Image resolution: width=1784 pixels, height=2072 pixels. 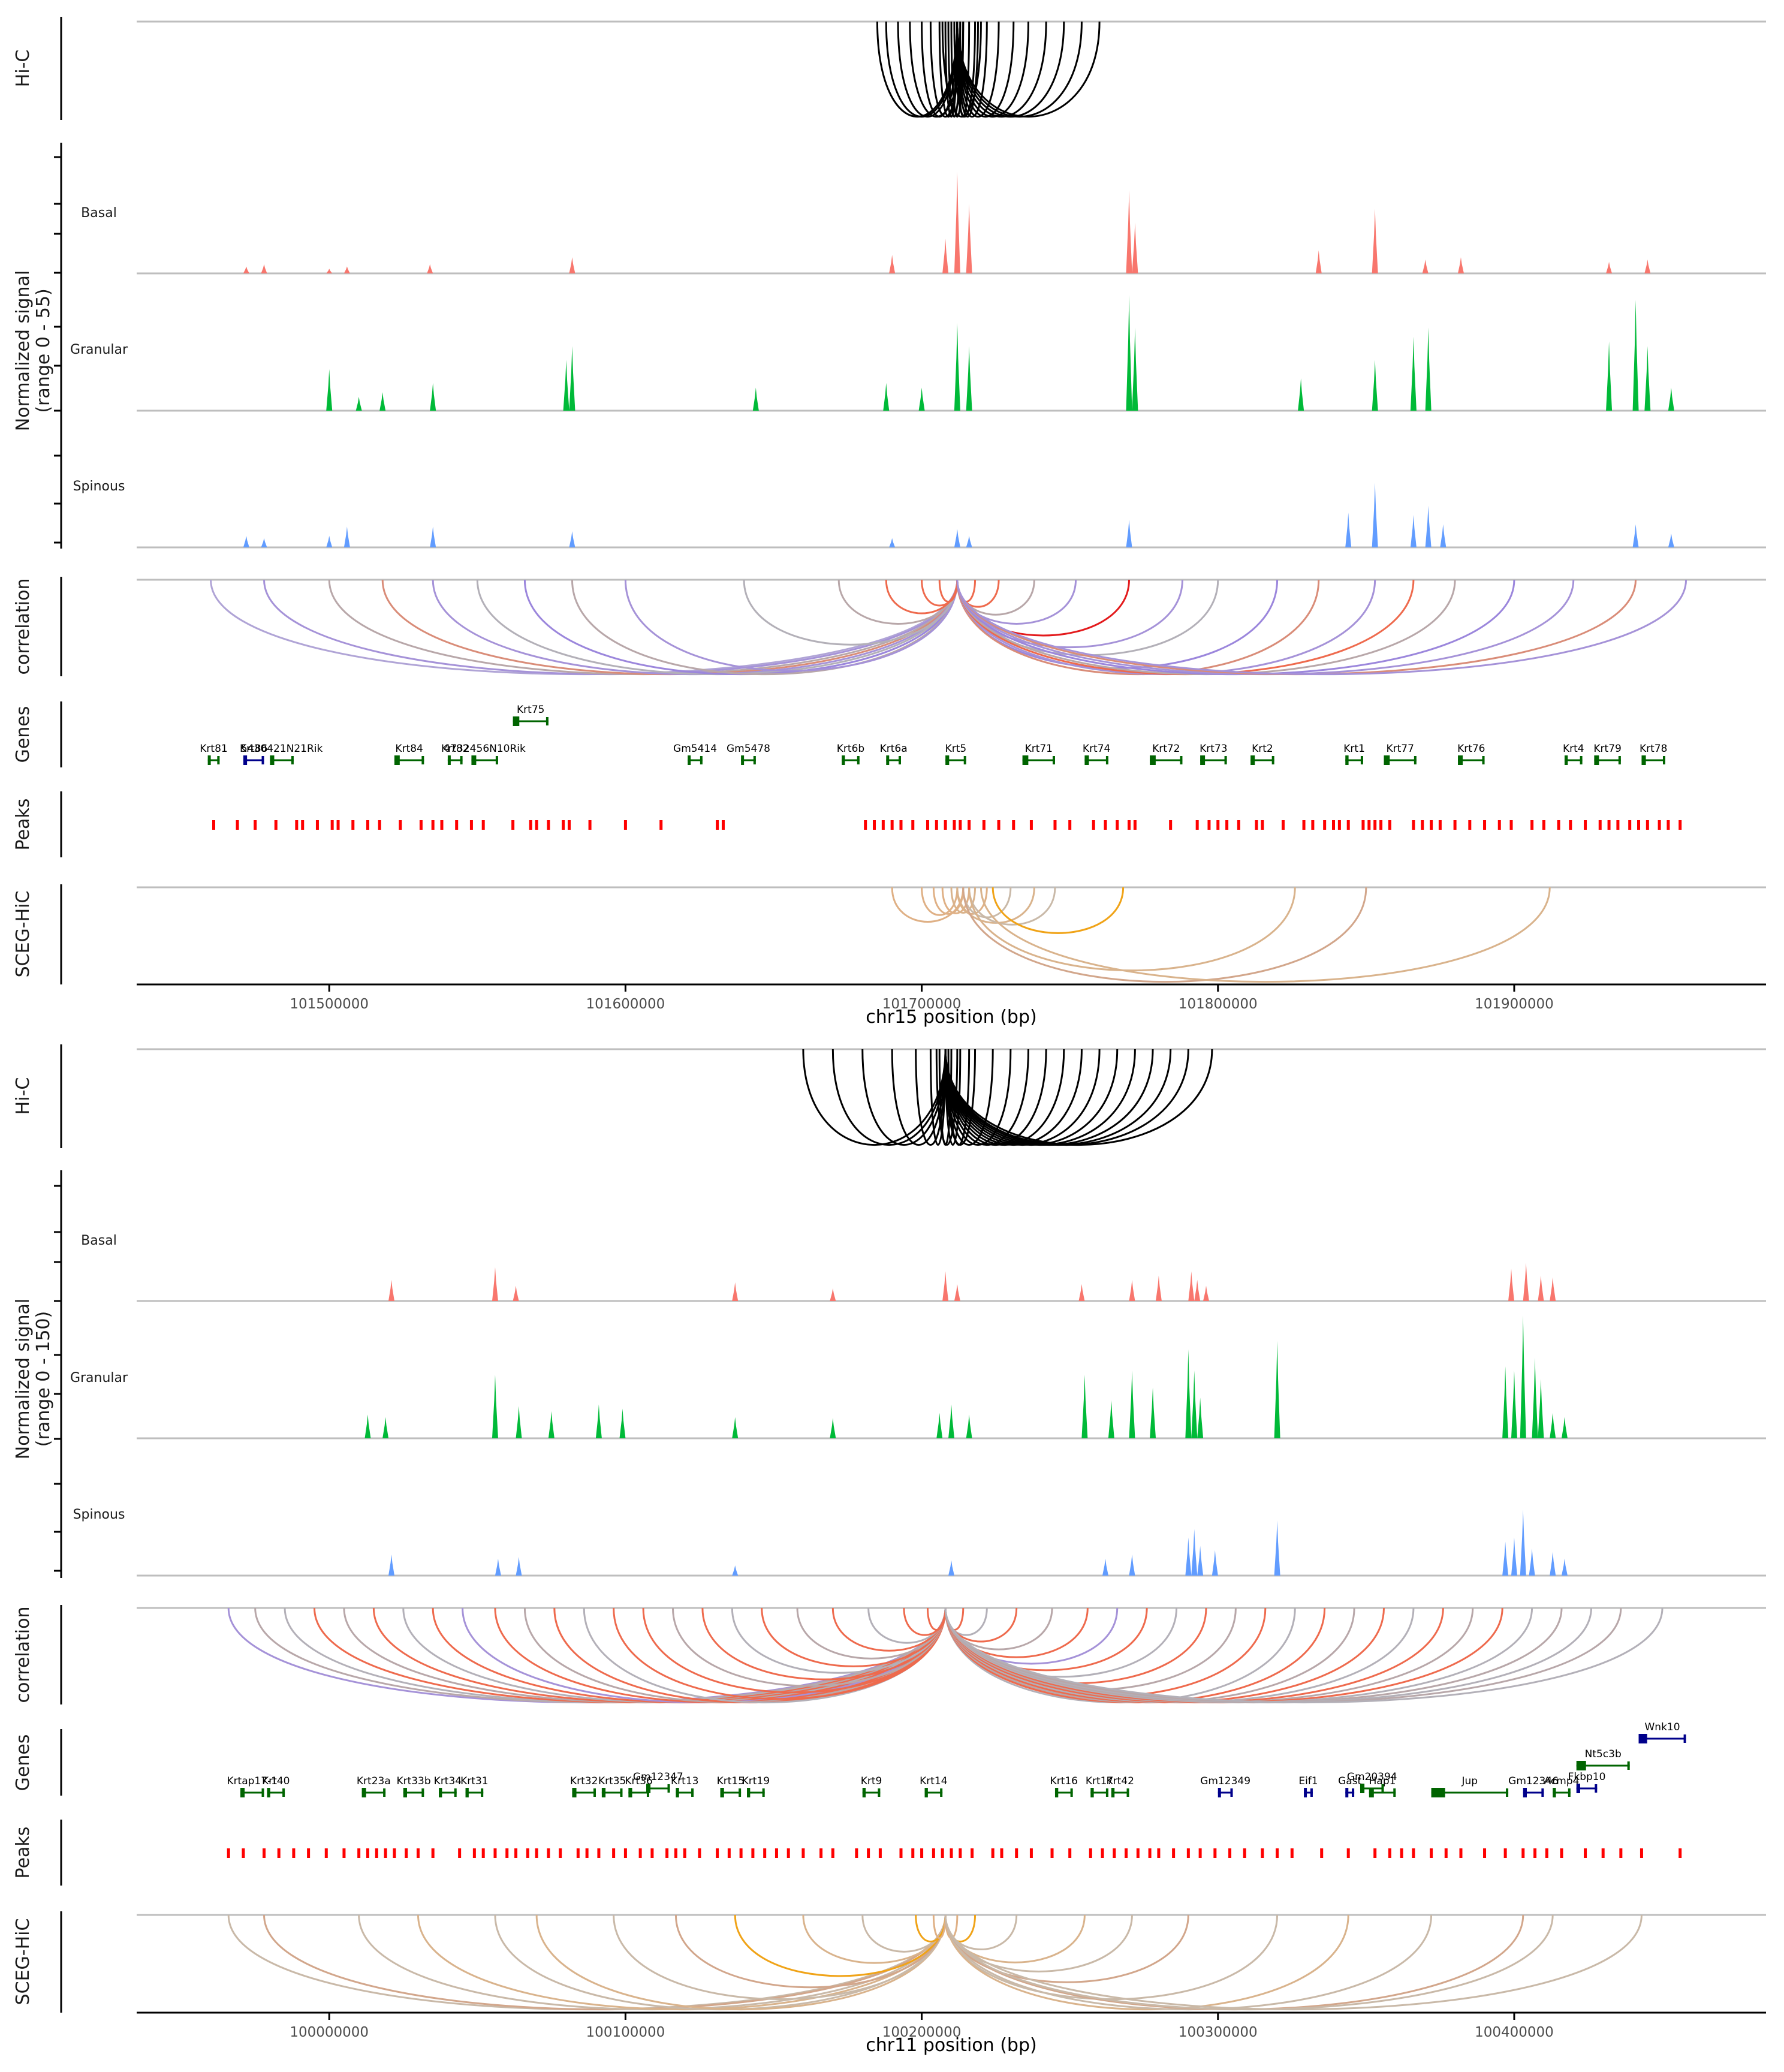 I want to click on gene-label: Krt6b, so click(x=850, y=749).